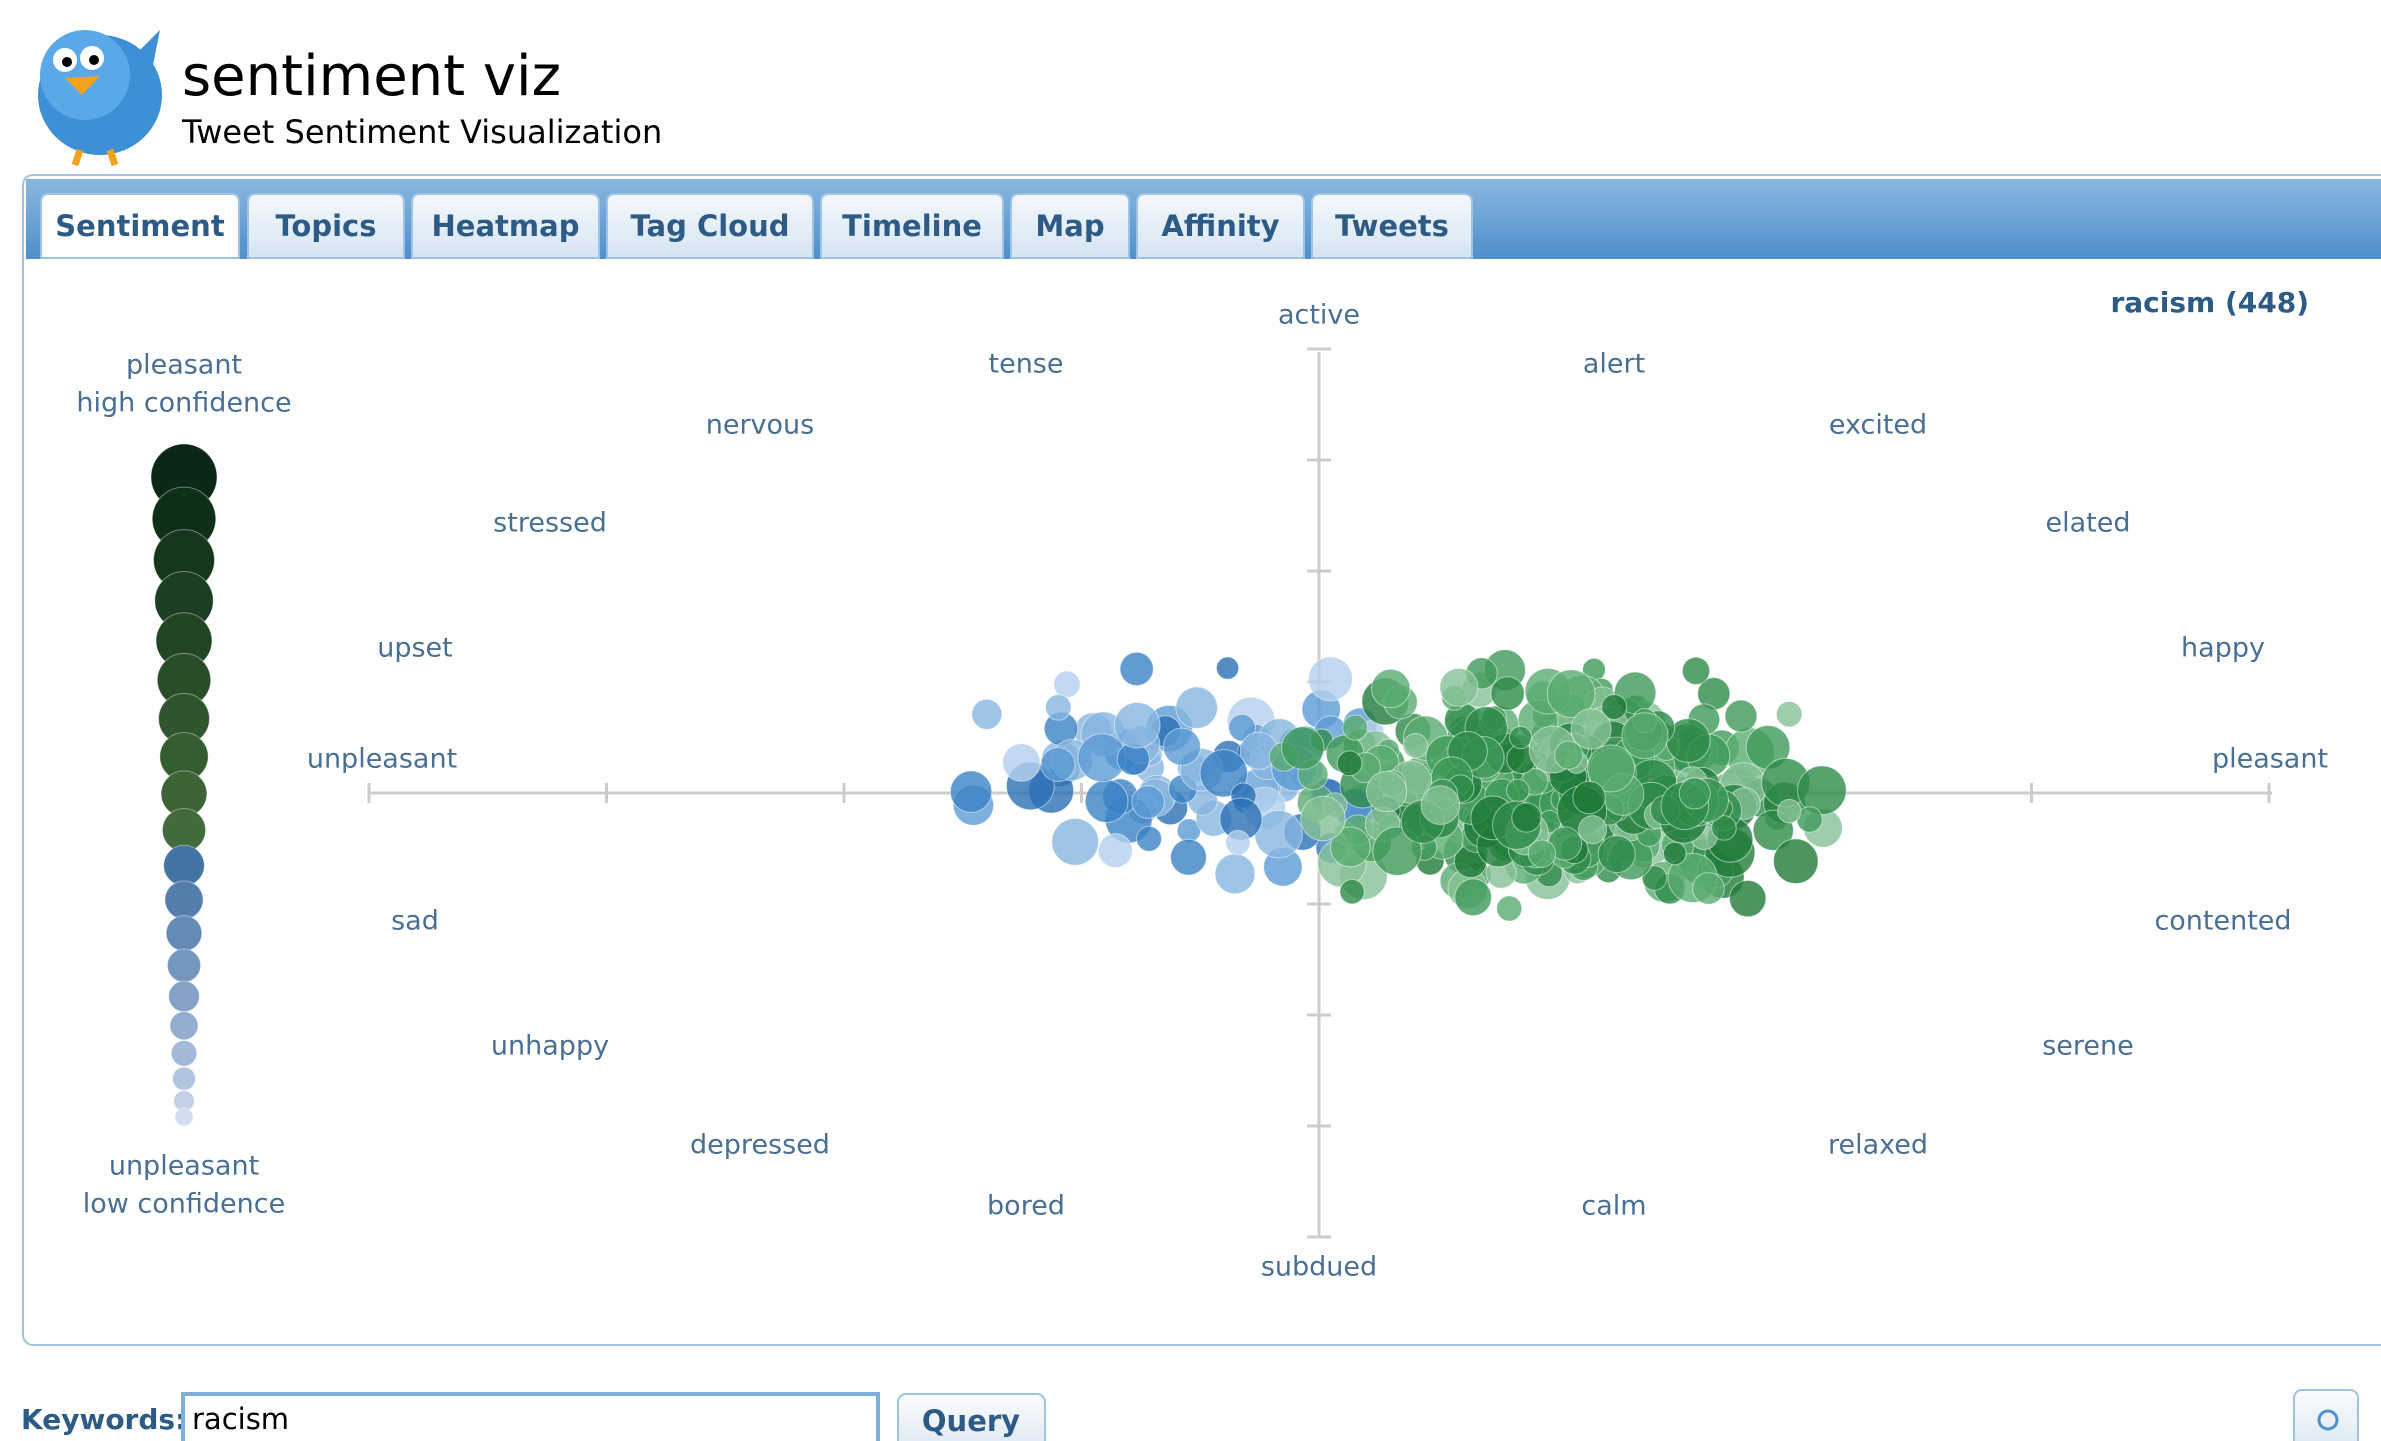 This screenshot has width=2381, height=1441. I want to click on emotion-label: contented, so click(2222, 921).